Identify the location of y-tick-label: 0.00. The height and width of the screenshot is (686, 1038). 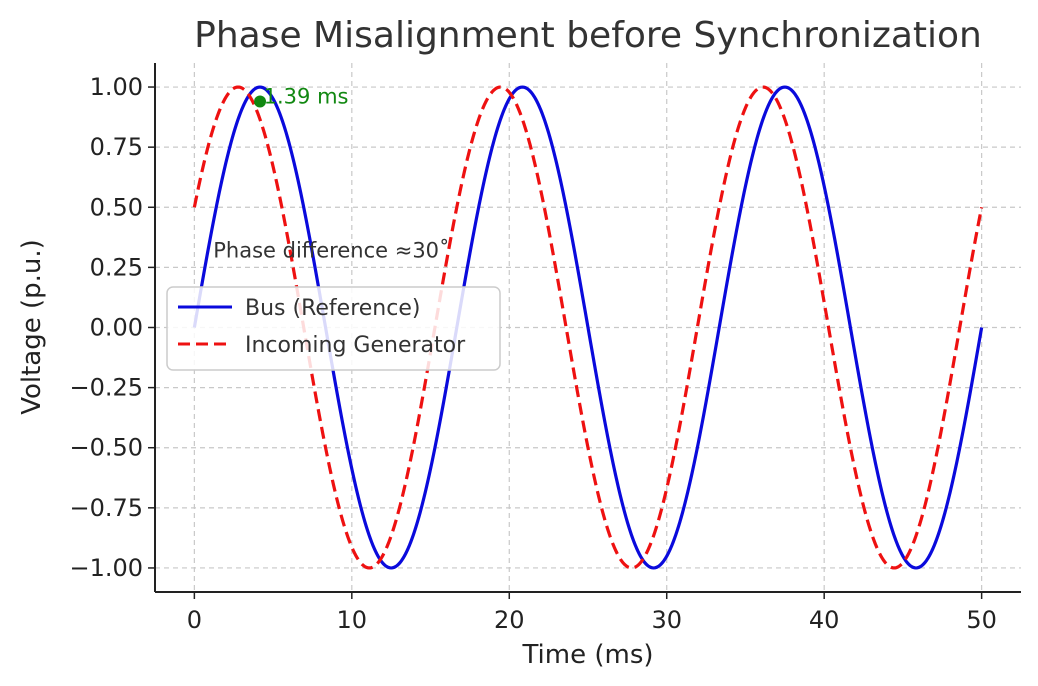
(116, 328).